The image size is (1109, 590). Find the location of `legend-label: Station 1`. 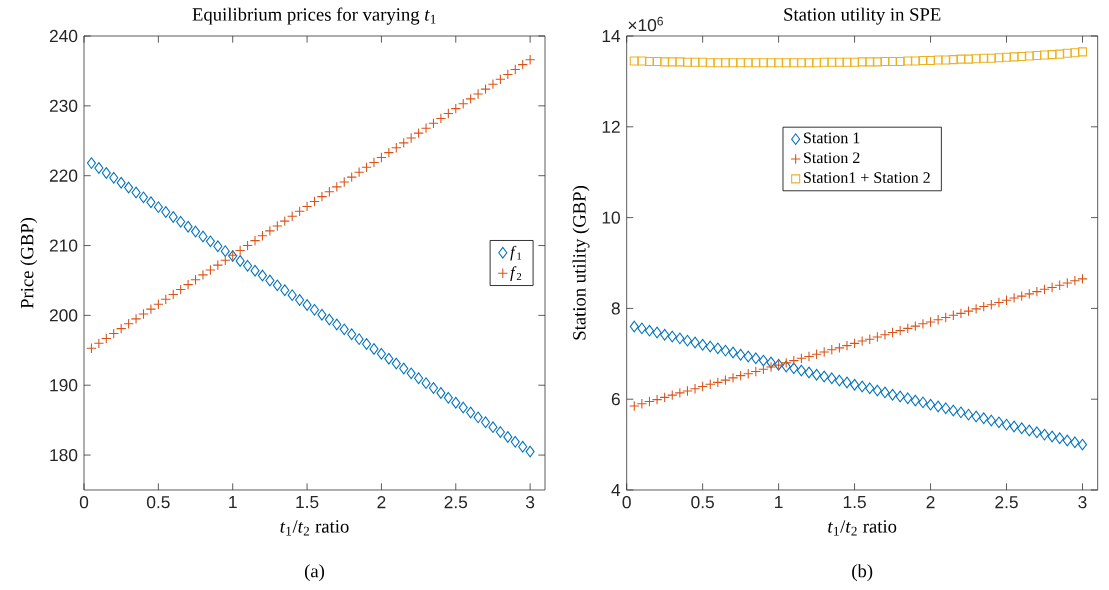

legend-label: Station 1 is located at coordinates (832, 138).